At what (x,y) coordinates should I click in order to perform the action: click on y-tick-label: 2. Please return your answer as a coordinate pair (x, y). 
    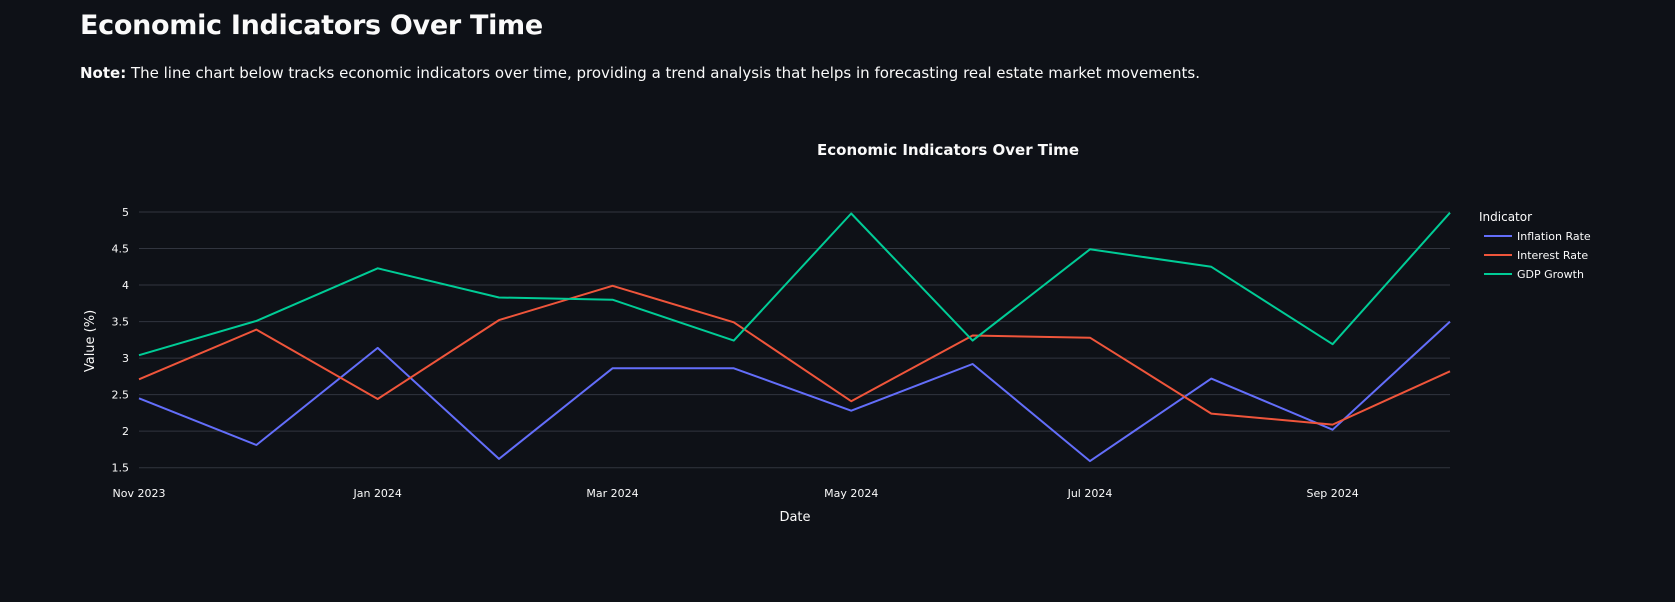
    Looking at the image, I should click on (125, 431).